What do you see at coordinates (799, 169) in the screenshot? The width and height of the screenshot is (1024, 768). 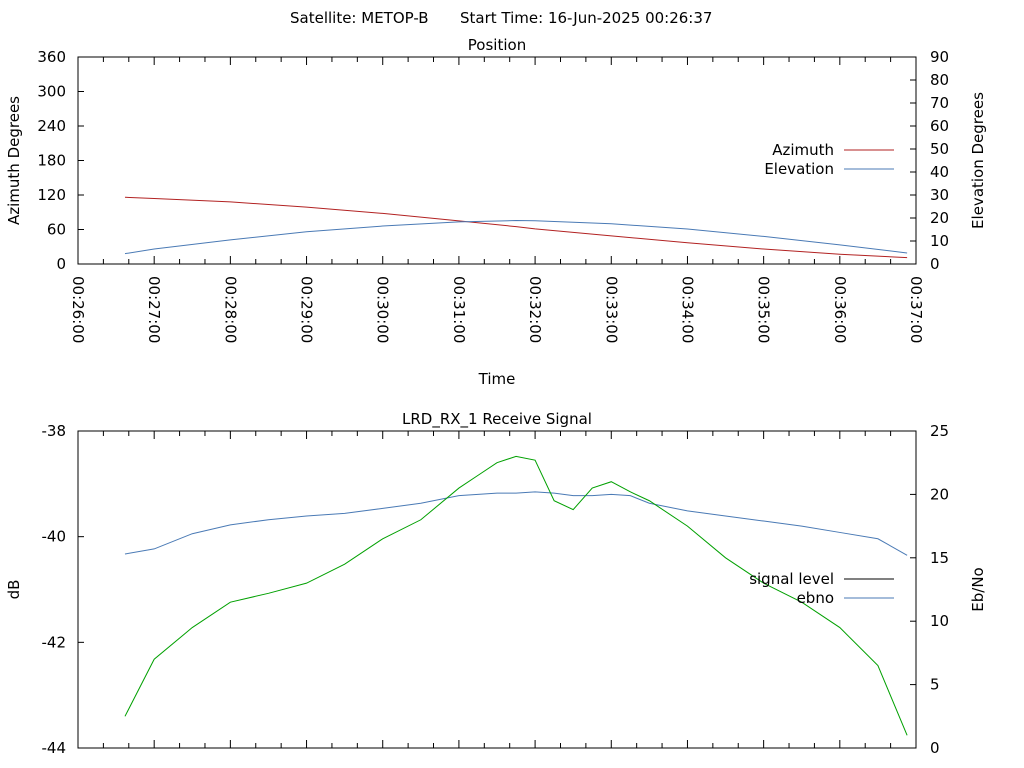 I see `legend-label: Elevation` at bounding box center [799, 169].